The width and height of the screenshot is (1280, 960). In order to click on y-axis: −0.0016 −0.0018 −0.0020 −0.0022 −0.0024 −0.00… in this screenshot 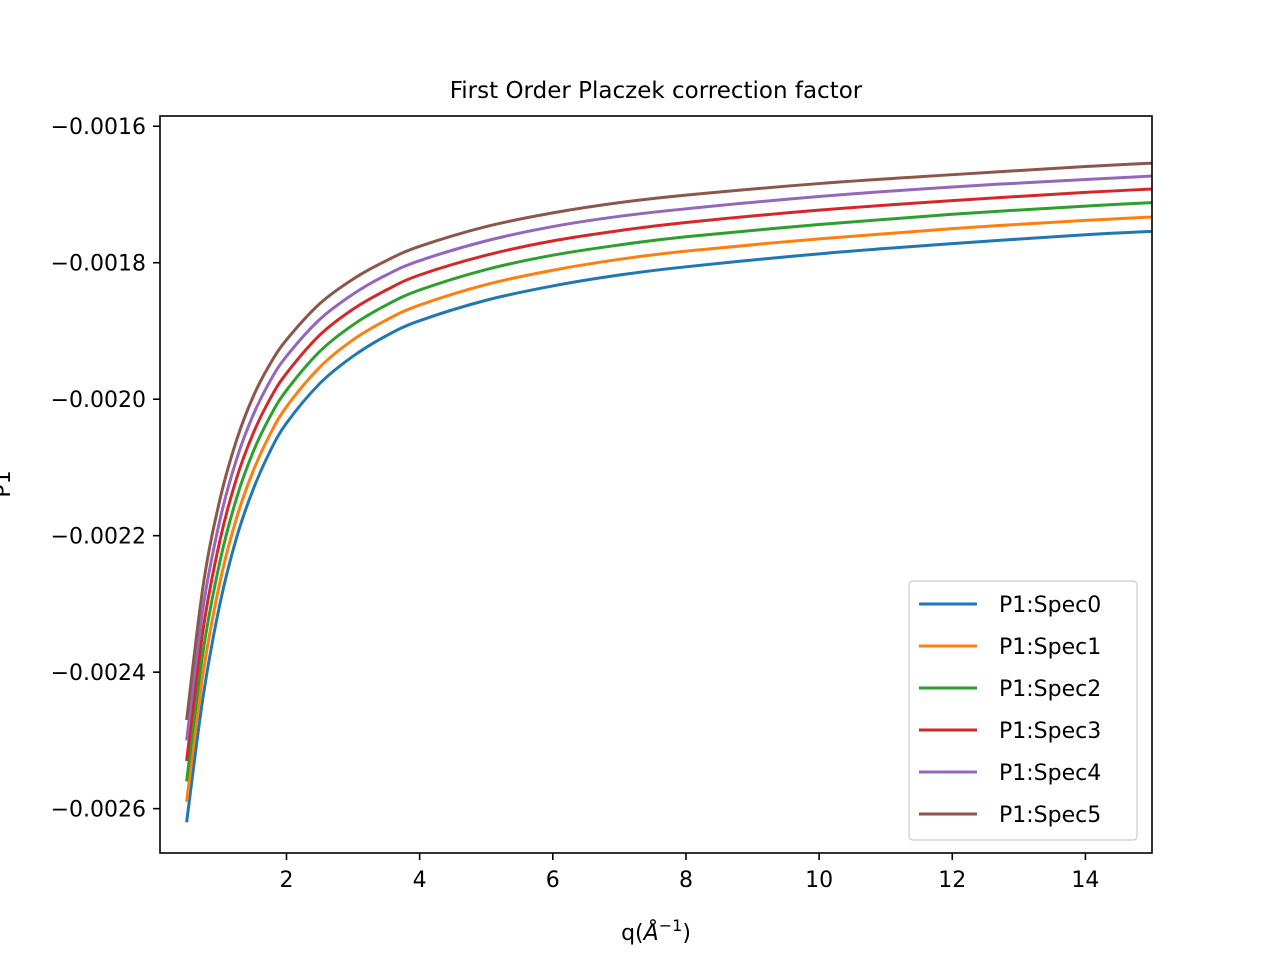, I will do `click(105, 469)`.